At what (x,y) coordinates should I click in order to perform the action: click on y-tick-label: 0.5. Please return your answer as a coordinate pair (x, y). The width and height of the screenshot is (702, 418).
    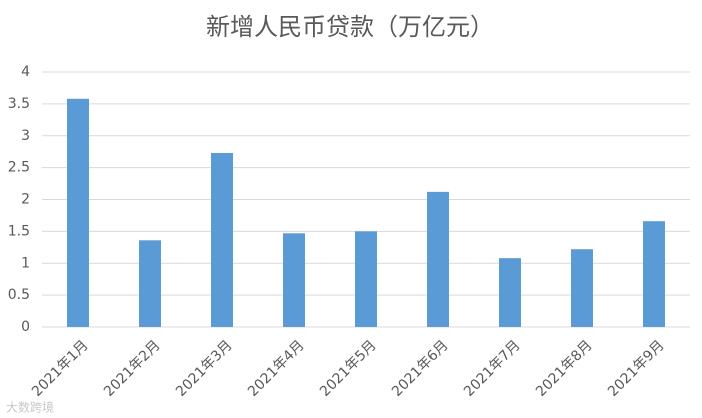
    Looking at the image, I should click on (19, 295).